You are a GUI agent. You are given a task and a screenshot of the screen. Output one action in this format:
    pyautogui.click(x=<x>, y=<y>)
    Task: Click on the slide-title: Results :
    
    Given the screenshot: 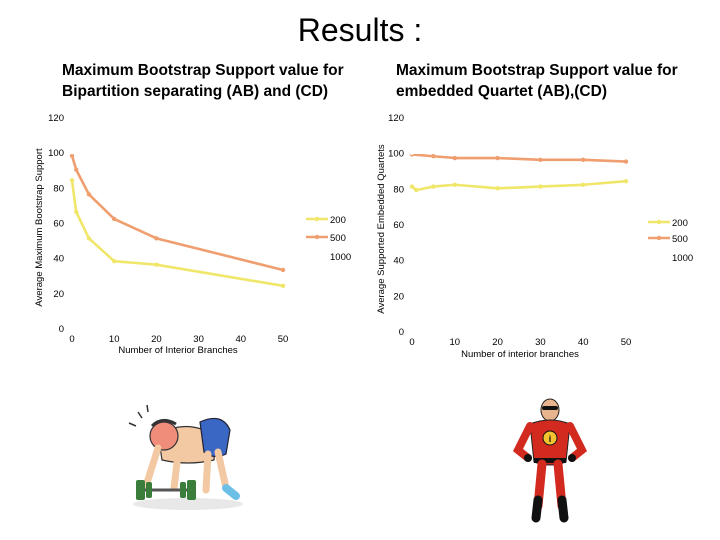 What is the action you would take?
    pyautogui.click(x=360, y=30)
    